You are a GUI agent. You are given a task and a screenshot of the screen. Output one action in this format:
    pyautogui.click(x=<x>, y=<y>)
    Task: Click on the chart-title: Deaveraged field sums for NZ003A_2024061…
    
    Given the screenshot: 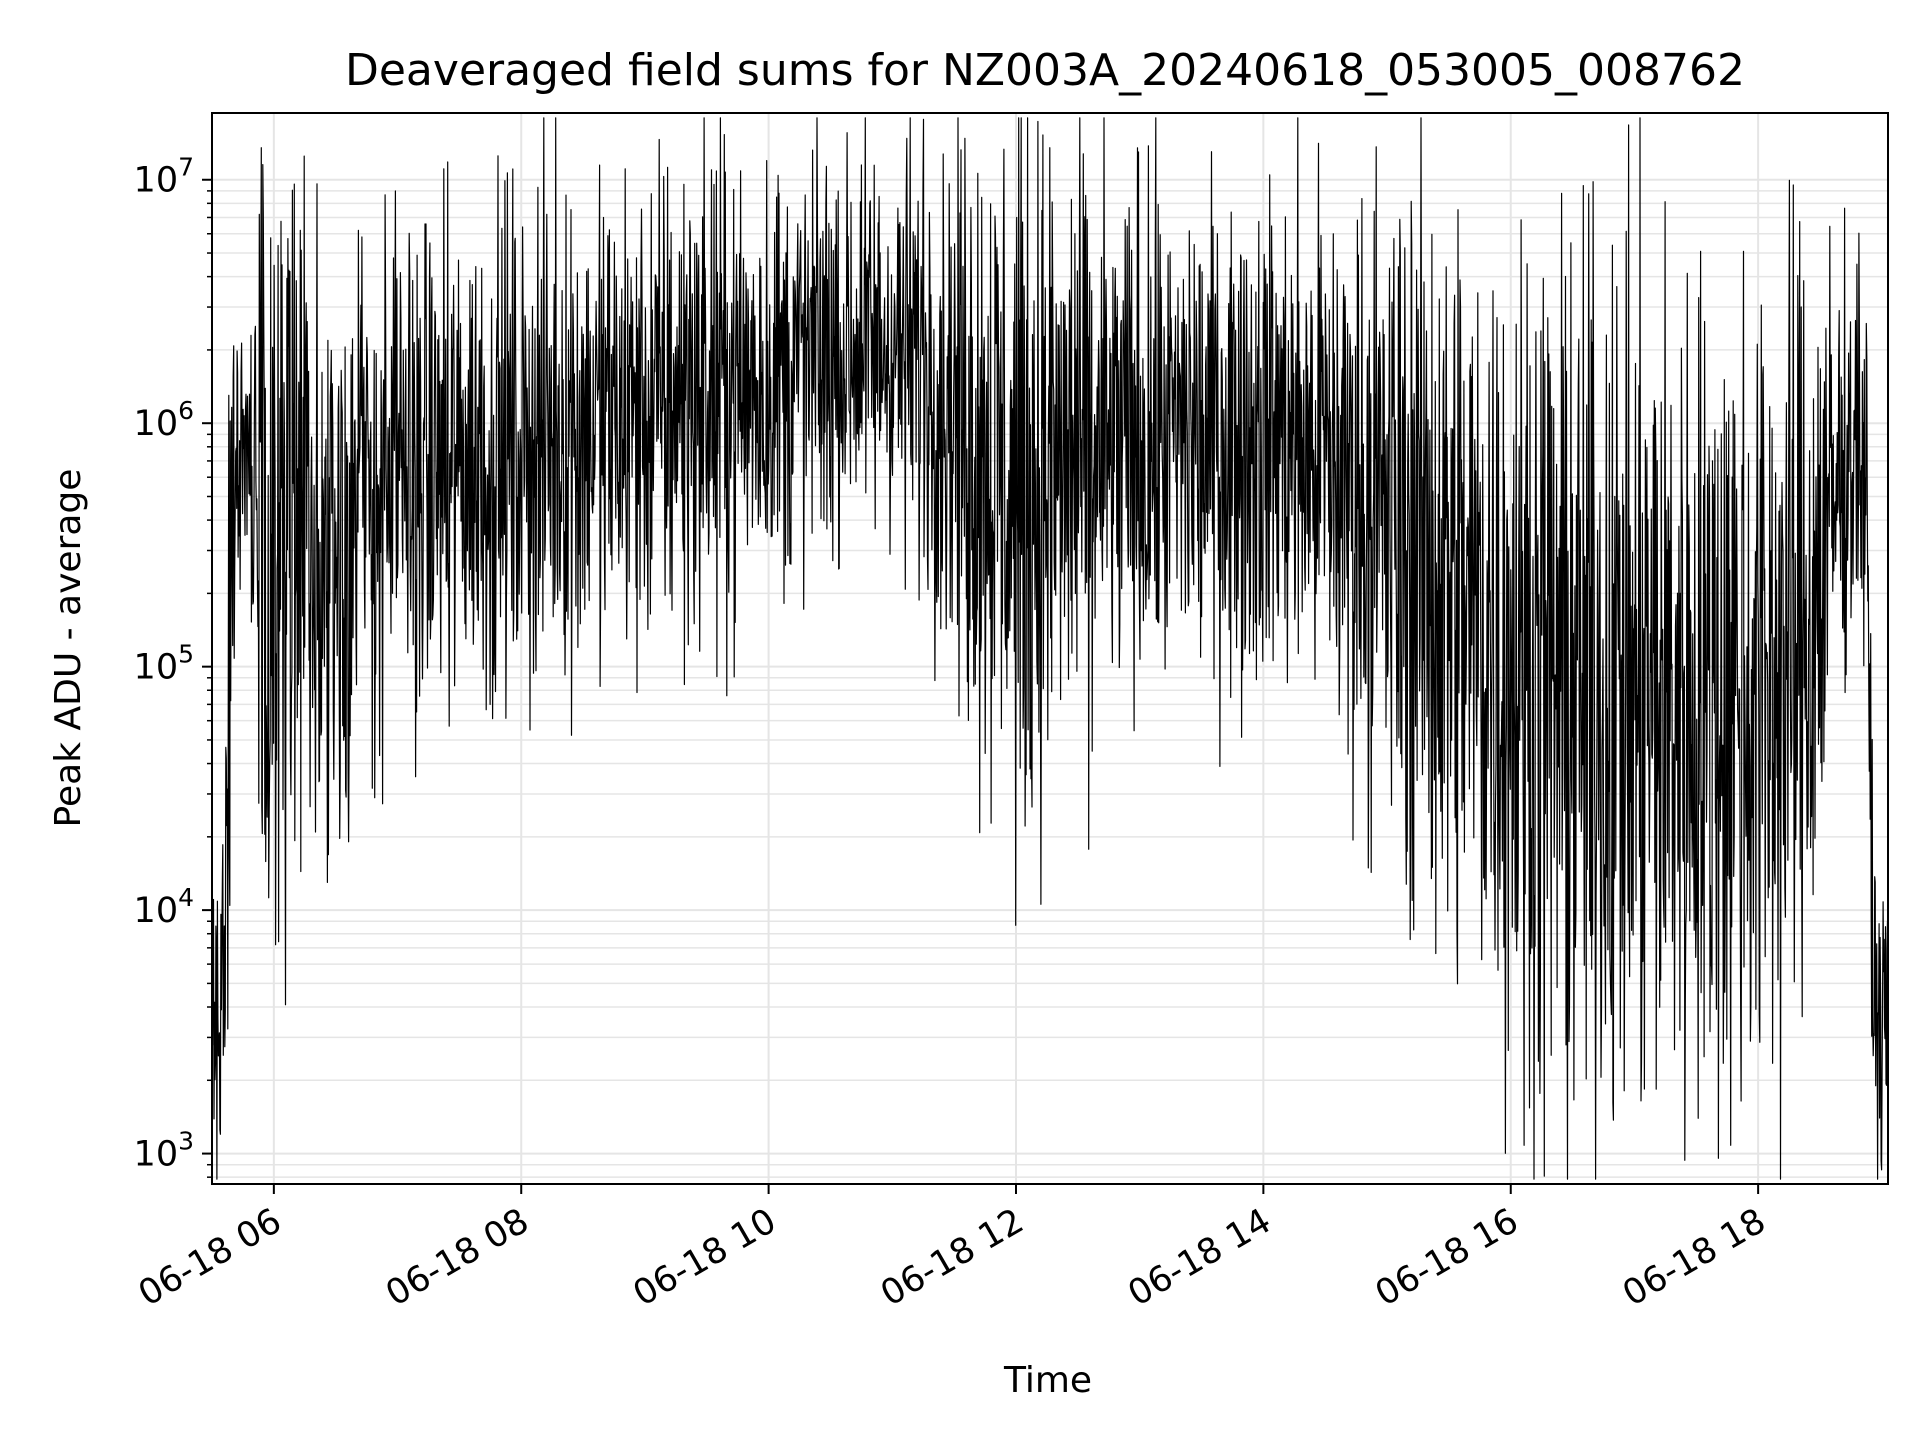 What is the action you would take?
    pyautogui.click(x=1045, y=70)
    